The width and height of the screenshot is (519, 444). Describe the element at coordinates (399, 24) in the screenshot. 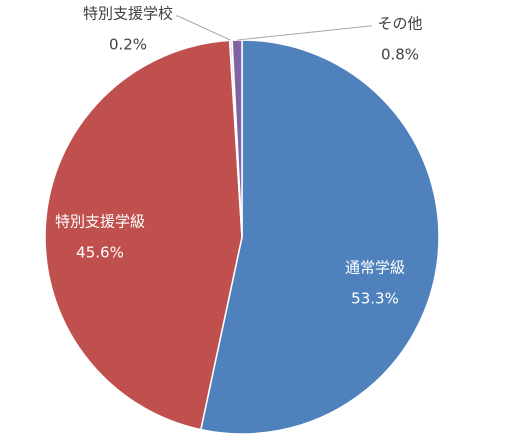

I see `category-label: その他` at that location.